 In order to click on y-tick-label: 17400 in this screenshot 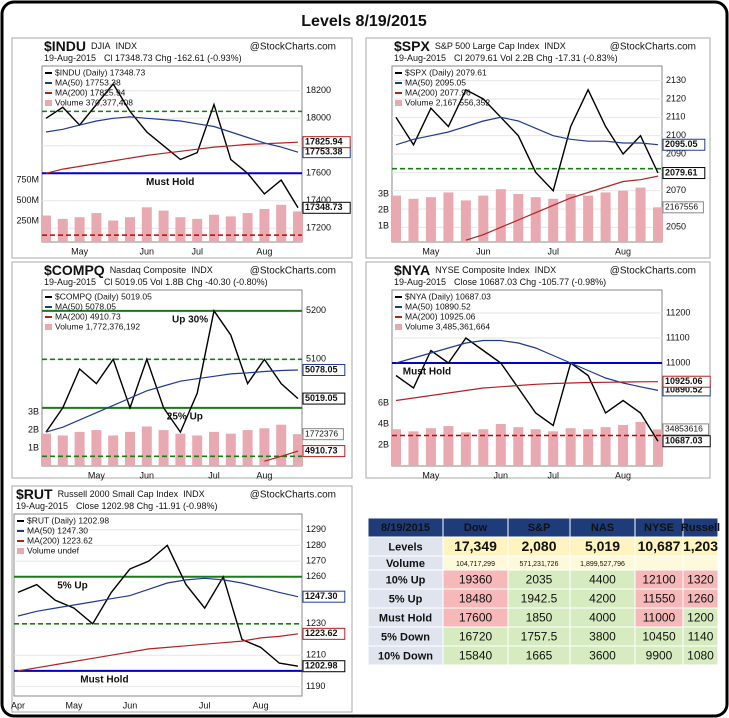, I will do `click(318, 200)`.